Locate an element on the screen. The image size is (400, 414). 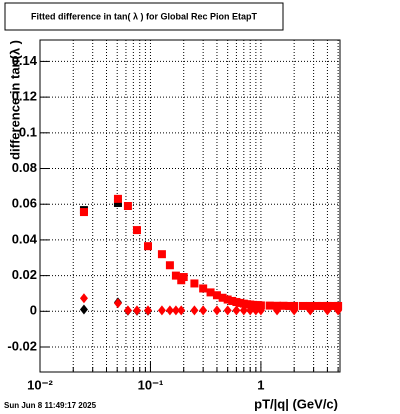
x-tick-label: 10⁻² is located at coordinates (40, 384).